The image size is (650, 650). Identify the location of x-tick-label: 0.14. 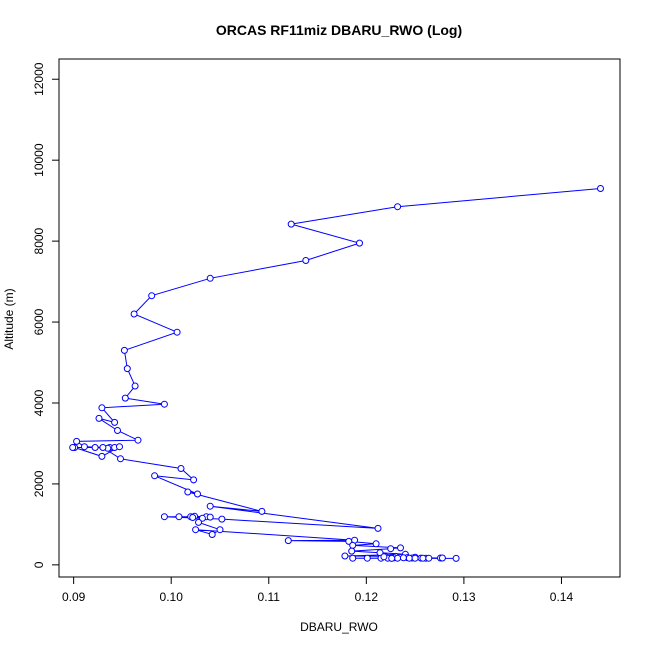
(562, 597).